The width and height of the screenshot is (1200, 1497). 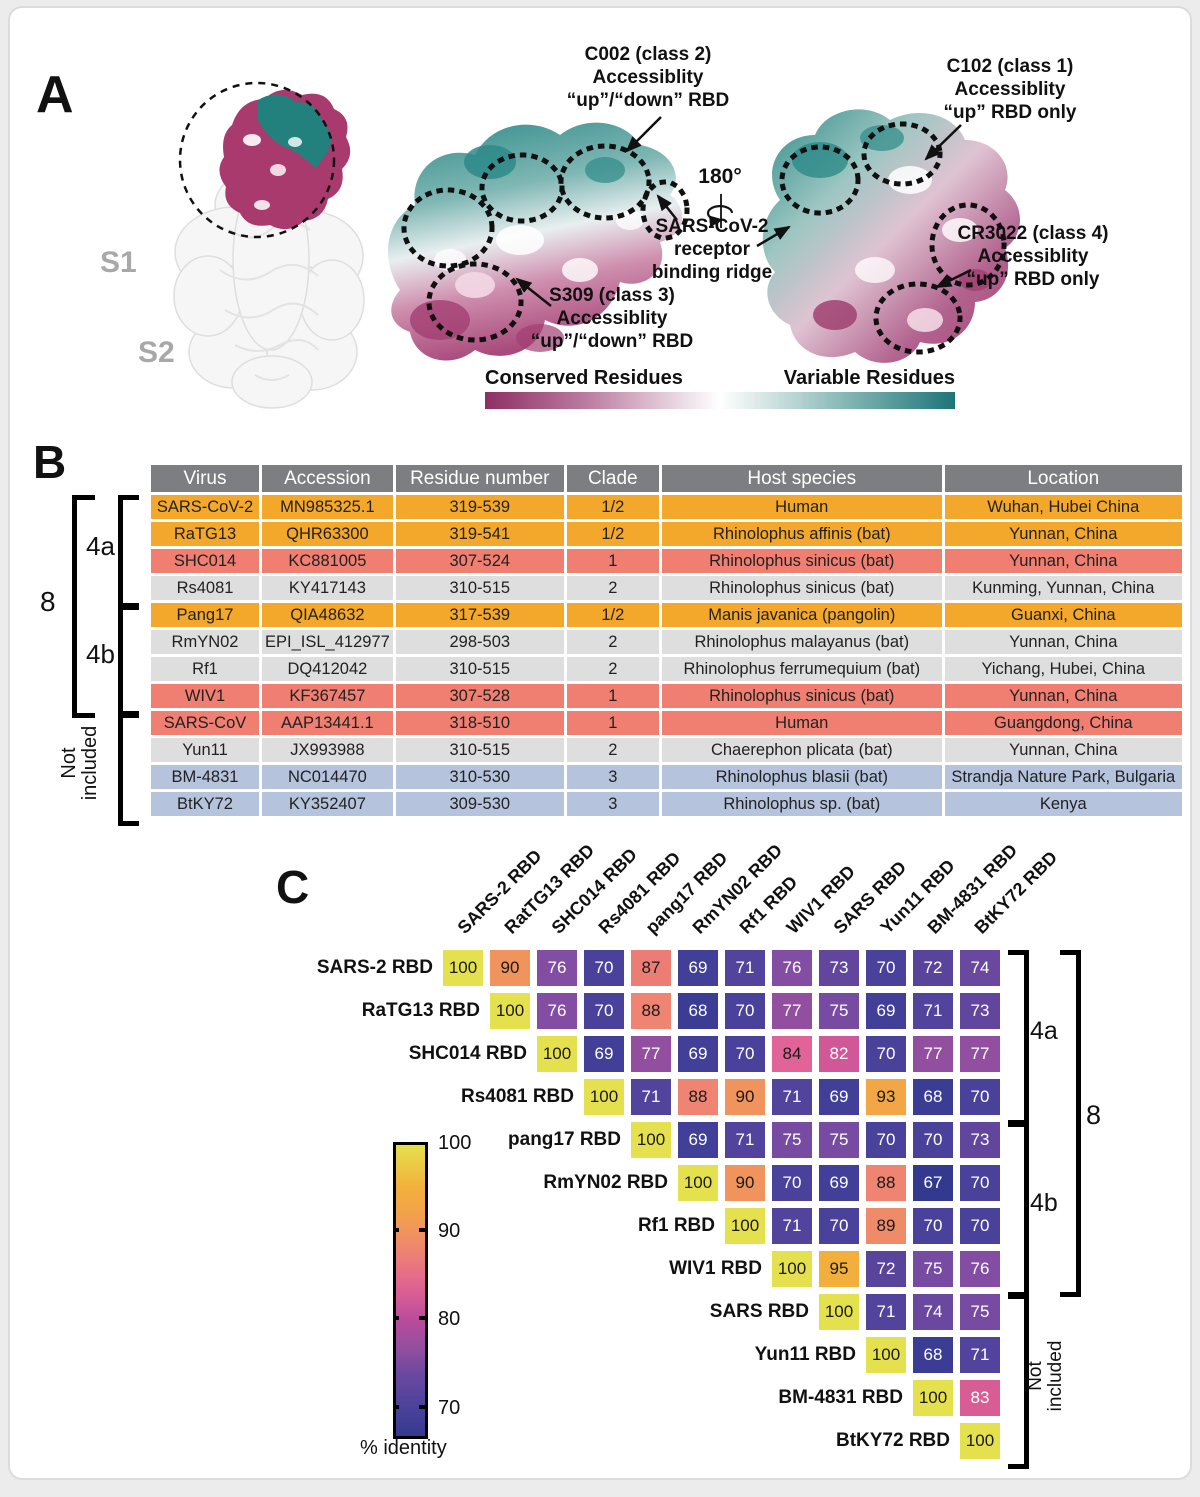 What do you see at coordinates (479, 478) in the screenshot?
I see `virus-table-header-cell: Residue number` at bounding box center [479, 478].